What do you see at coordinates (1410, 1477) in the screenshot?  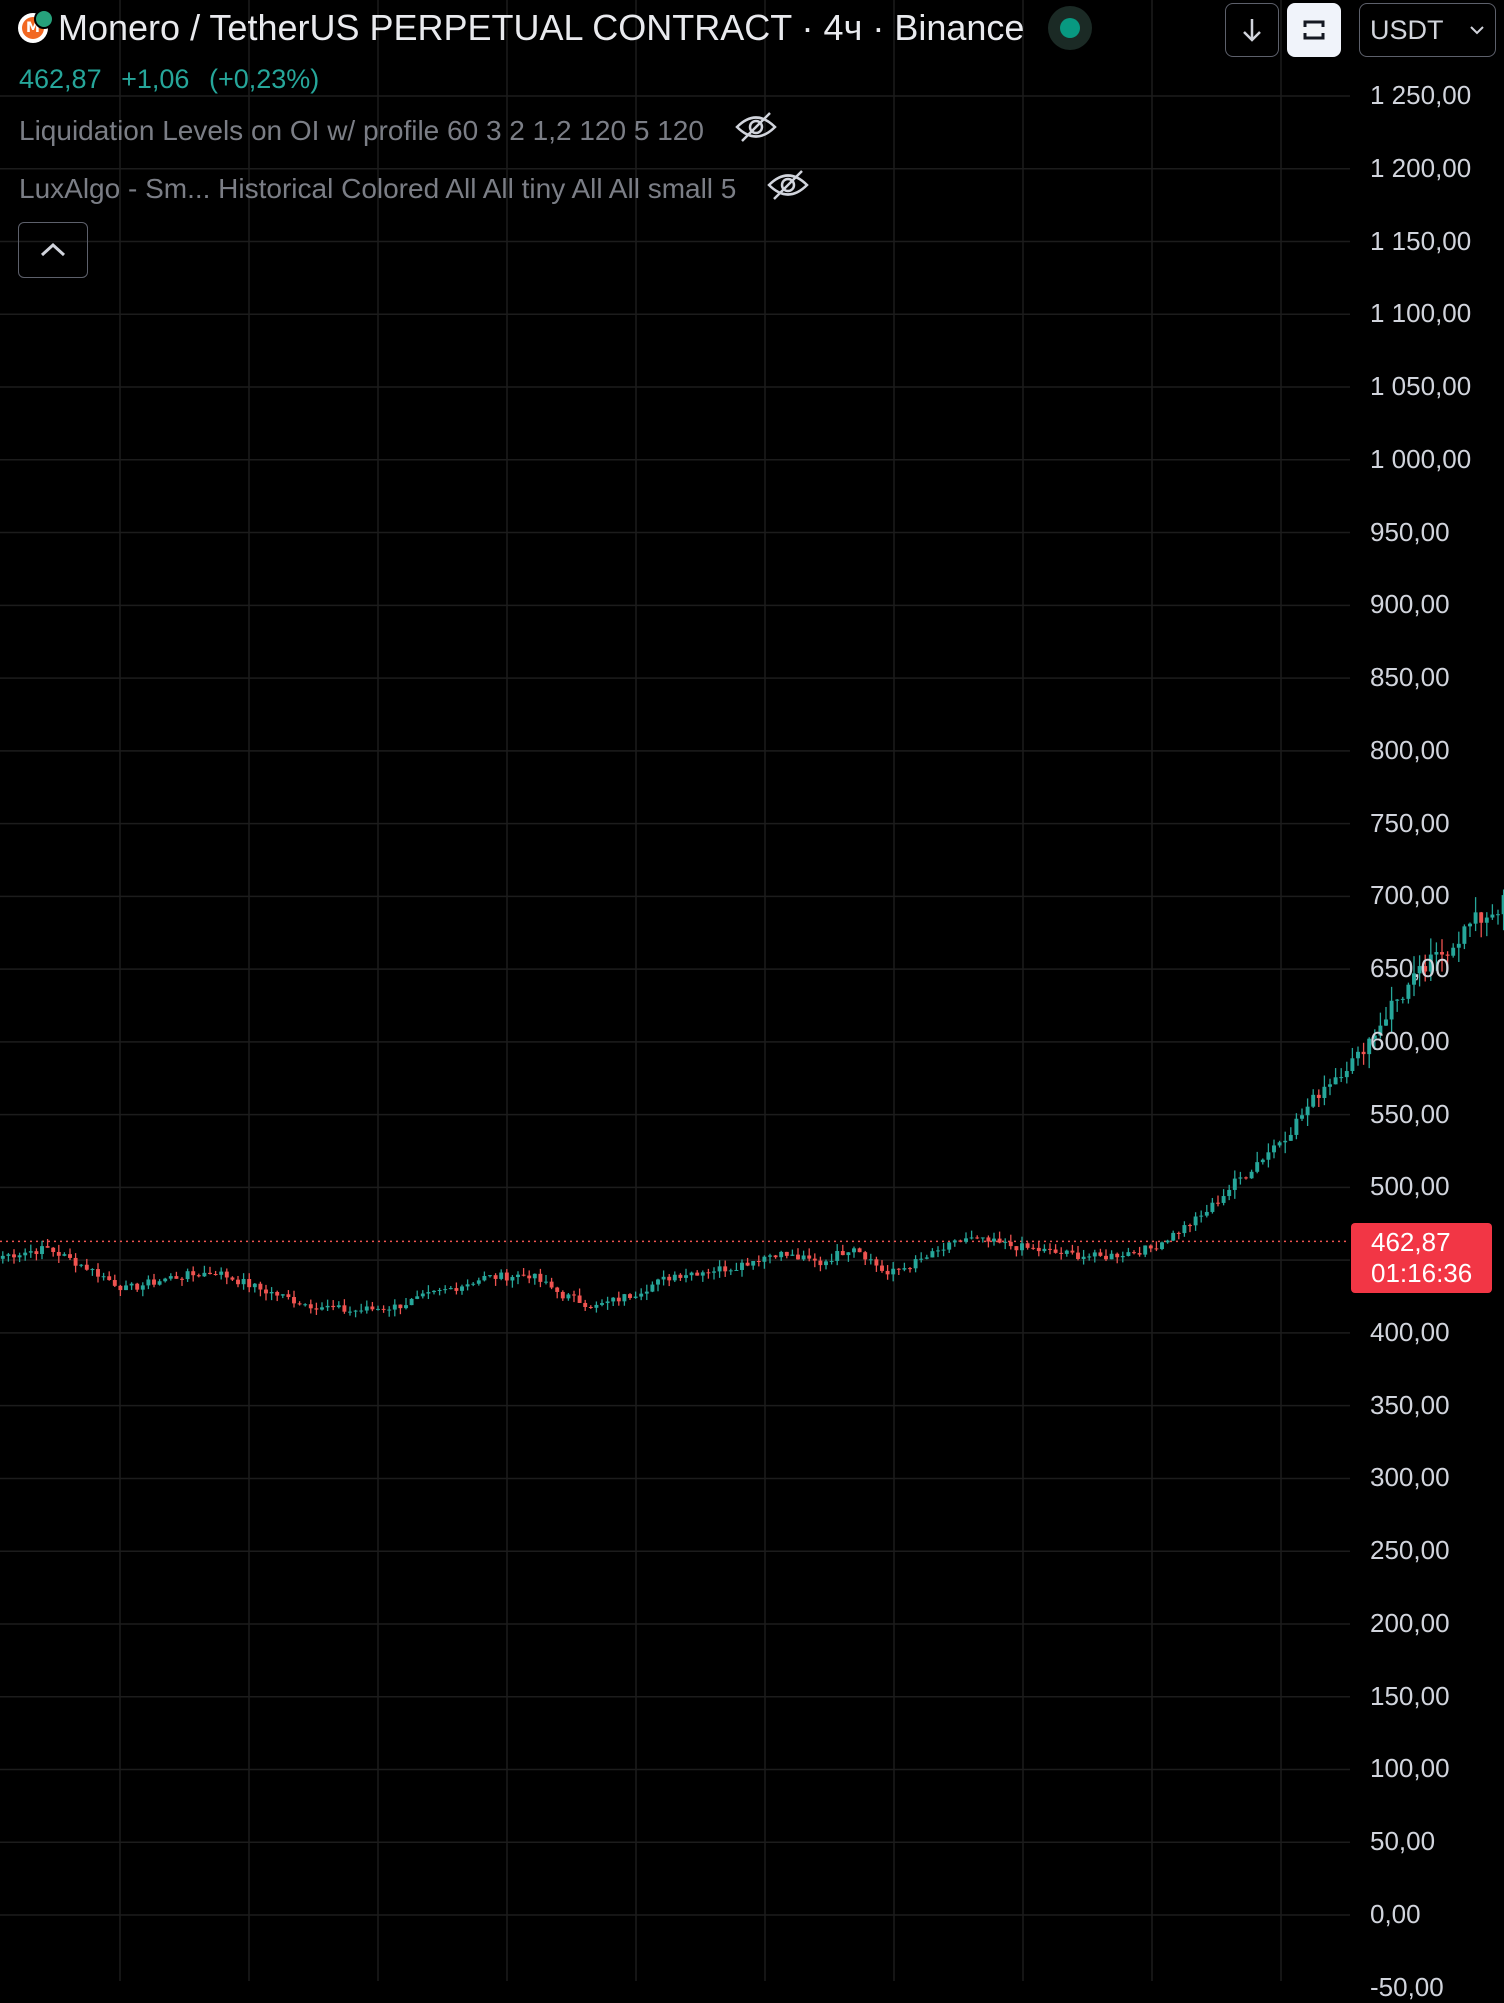 I see `y-tick-label: 300,00` at bounding box center [1410, 1477].